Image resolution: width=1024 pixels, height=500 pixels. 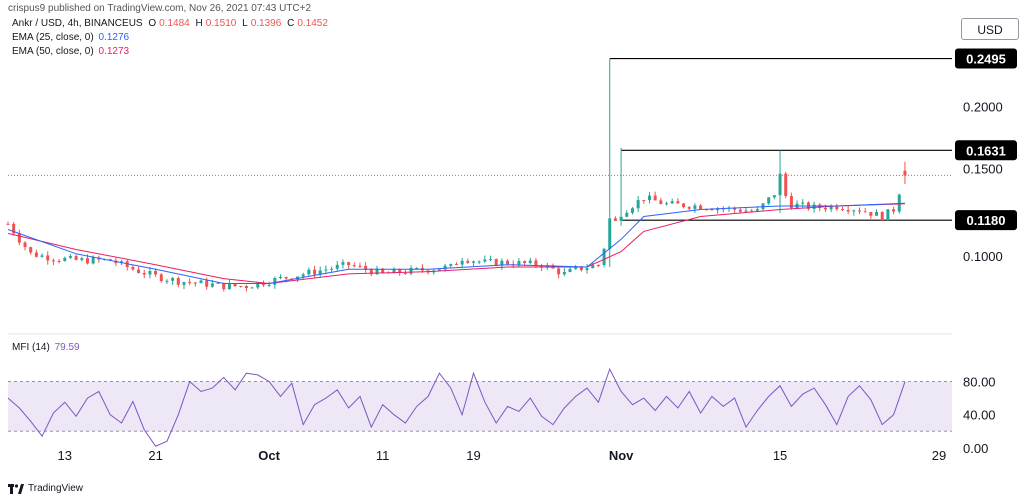 I want to click on price-axis: 0.2495 0.1631 0.1180 0.1000 0.1500 0.2000, so click(x=986, y=156).